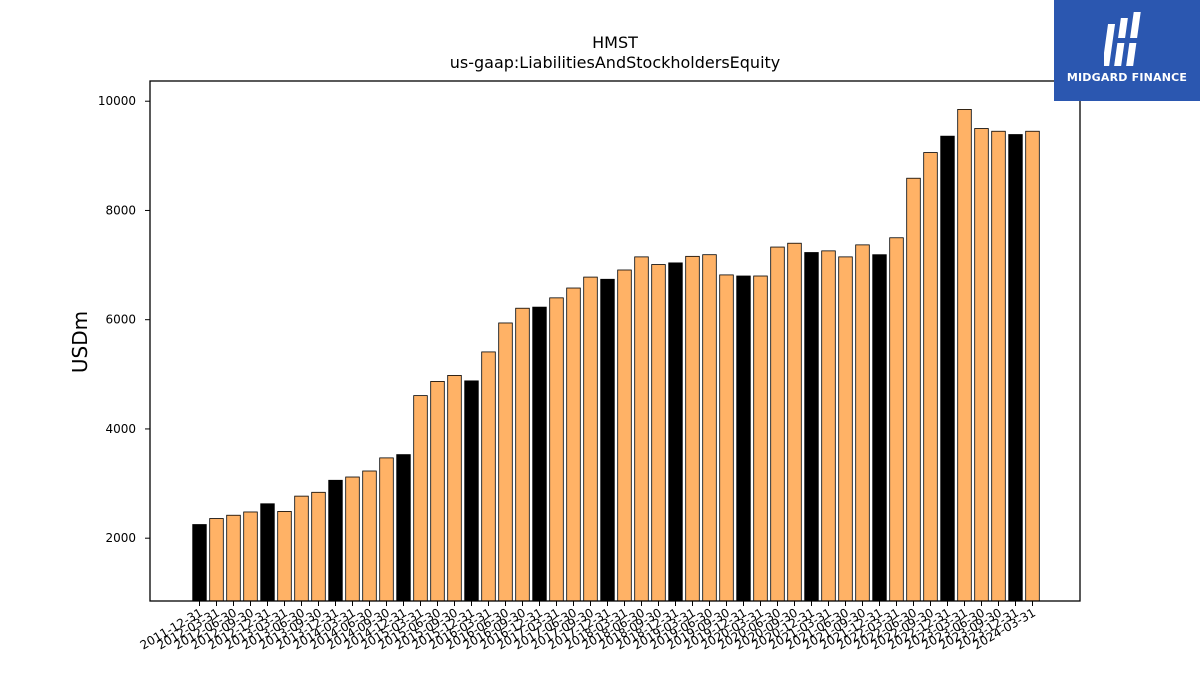 This screenshot has width=1200, height=675. Describe the element at coordinates (615, 62) in the screenshot. I see `chart-subtitle: us-gaap:LiabilitiesAndStockholdersEquity` at that location.